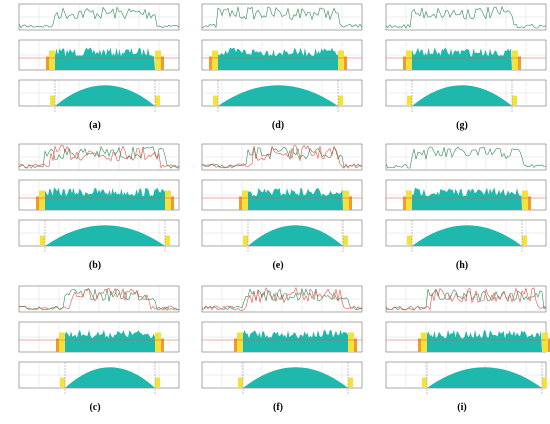 Image resolution: width=550 pixels, height=424 pixels. What do you see at coordinates (462, 125) in the screenshot?
I see `panel-g-caption: (g)` at bounding box center [462, 125].